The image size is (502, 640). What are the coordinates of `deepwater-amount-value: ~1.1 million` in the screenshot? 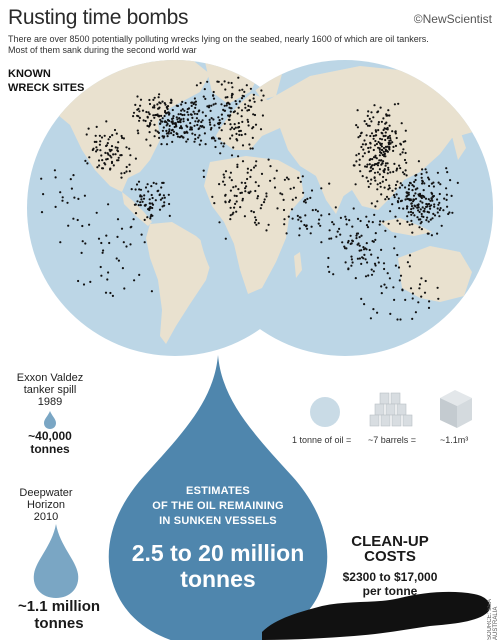 It's located at (59, 606).